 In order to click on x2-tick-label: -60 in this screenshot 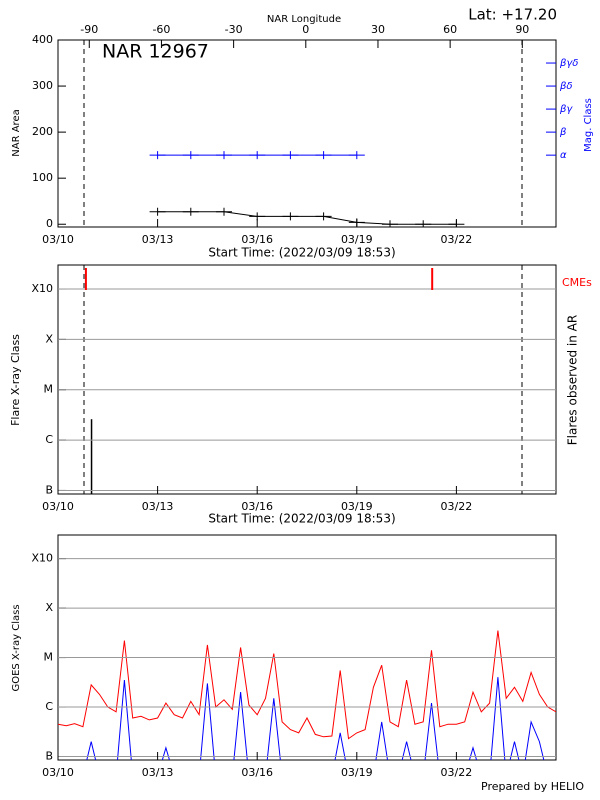, I will do `click(161, 29)`.